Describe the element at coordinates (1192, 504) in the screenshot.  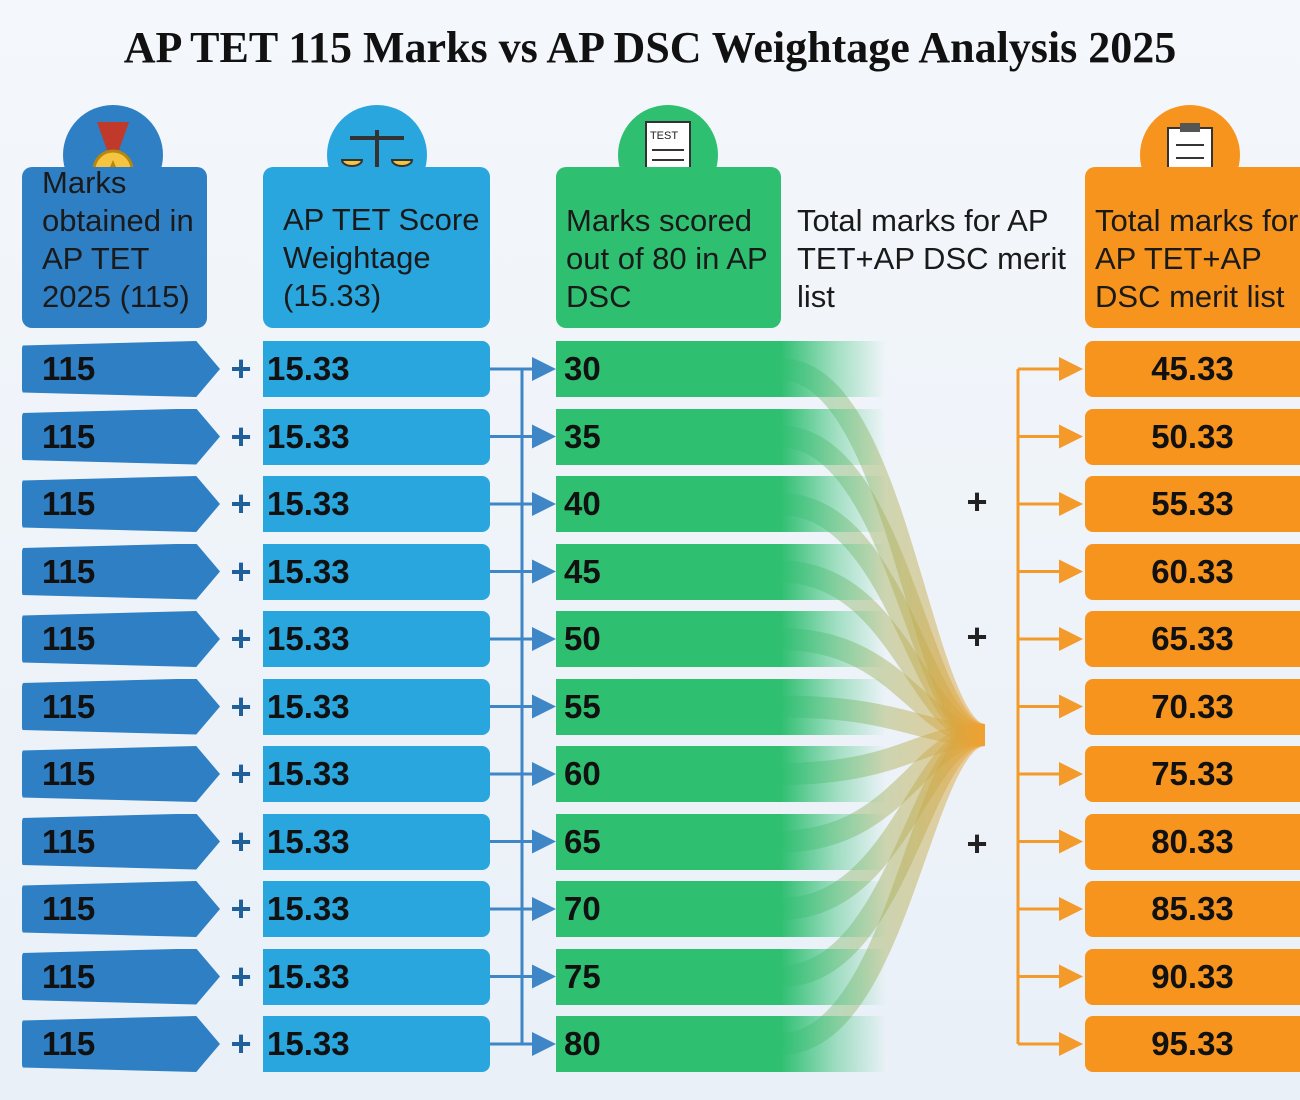
I see `total-marks: 55.33` at that location.